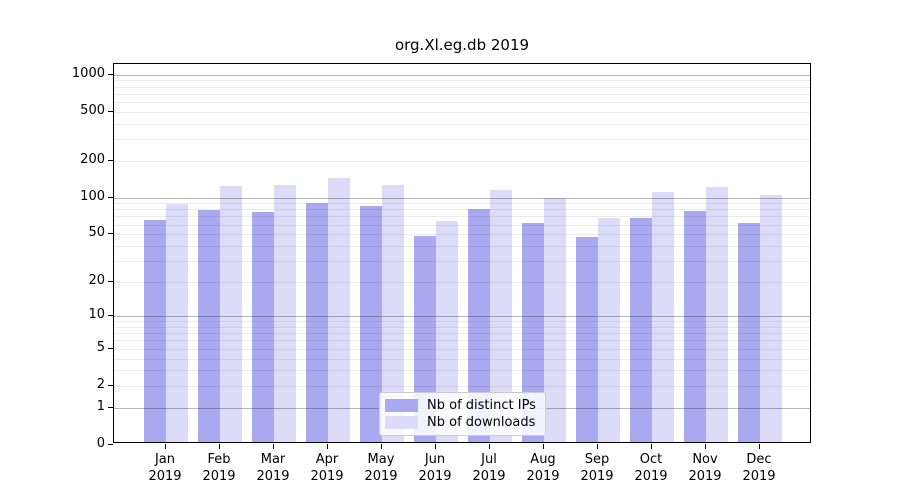 The image size is (900, 500). I want to click on x-tick-jun, so click(435, 446).